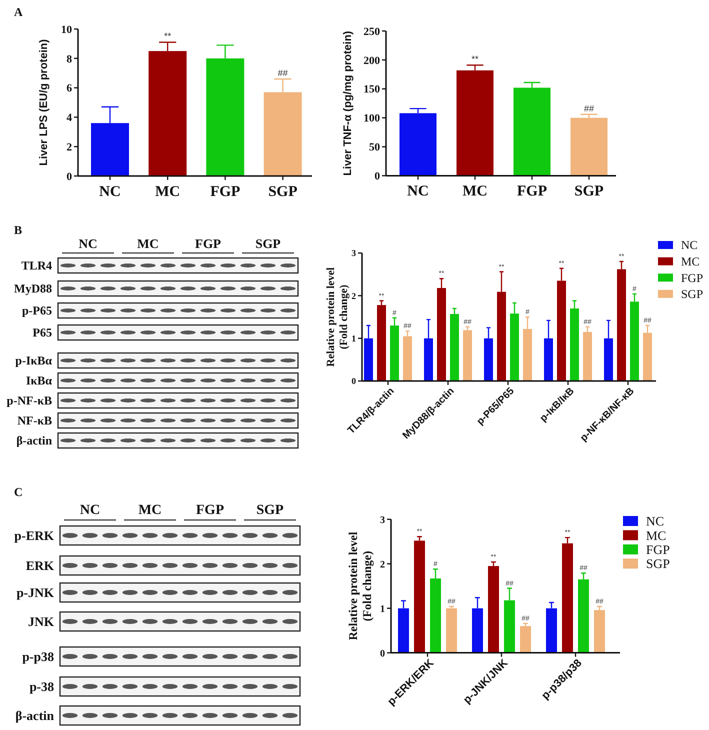 This screenshot has width=709, height=730. I want to click on category-label: NF-κB, so click(34, 421).